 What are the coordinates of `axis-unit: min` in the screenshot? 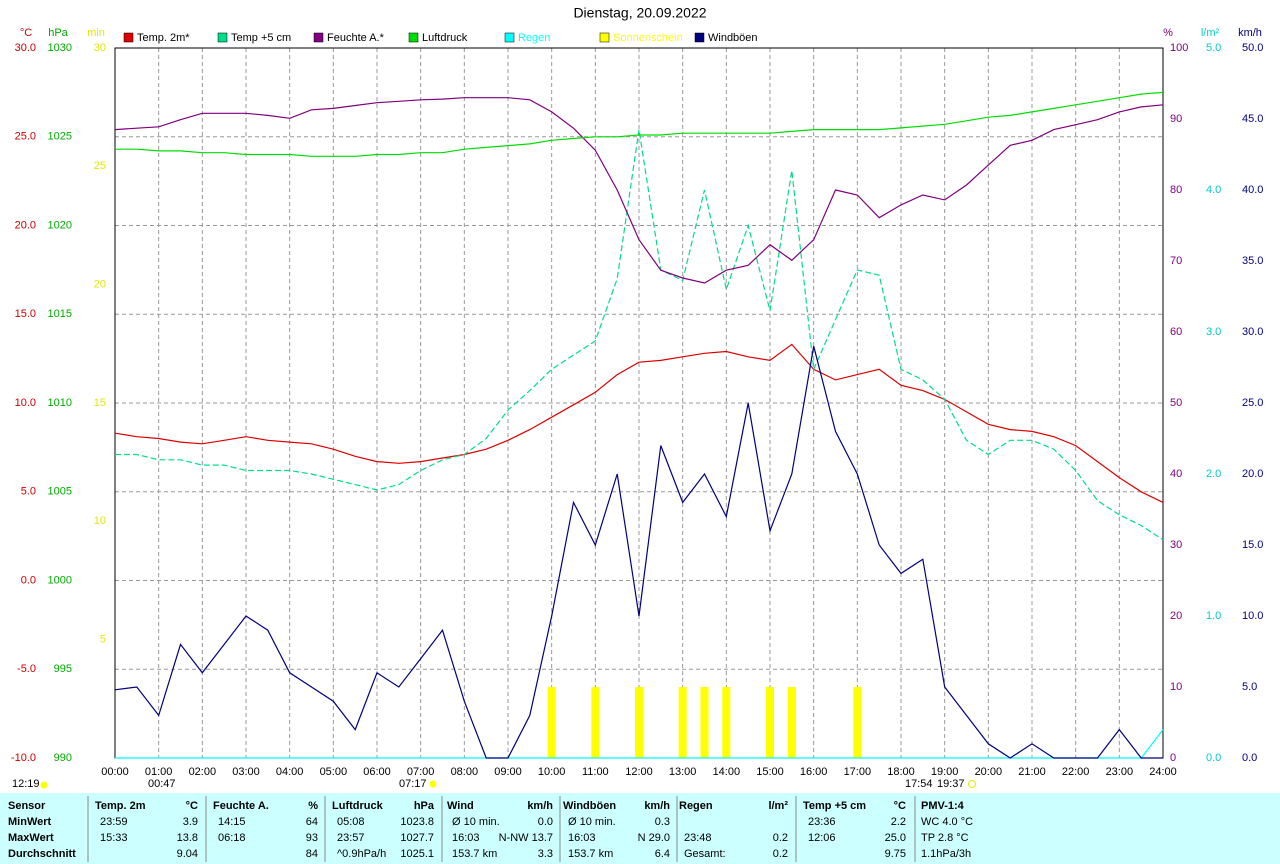 It's located at (96, 33).